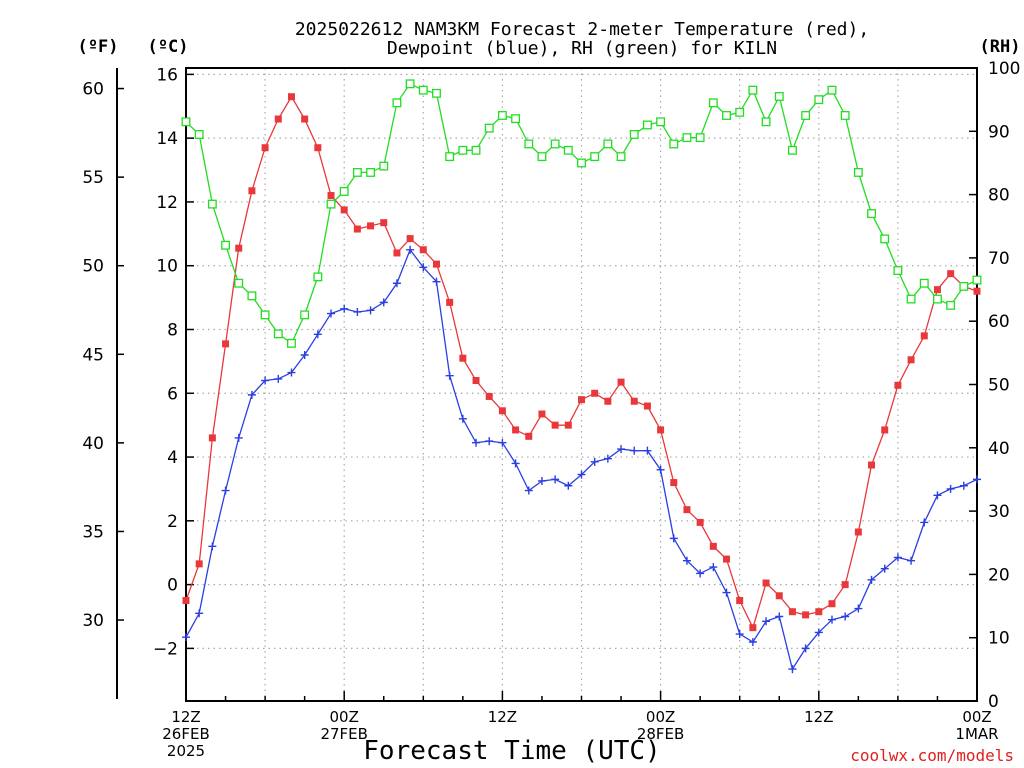 The image size is (1024, 768). What do you see at coordinates (976, 717) in the screenshot?
I see `x-tick-label: 00Z` at bounding box center [976, 717].